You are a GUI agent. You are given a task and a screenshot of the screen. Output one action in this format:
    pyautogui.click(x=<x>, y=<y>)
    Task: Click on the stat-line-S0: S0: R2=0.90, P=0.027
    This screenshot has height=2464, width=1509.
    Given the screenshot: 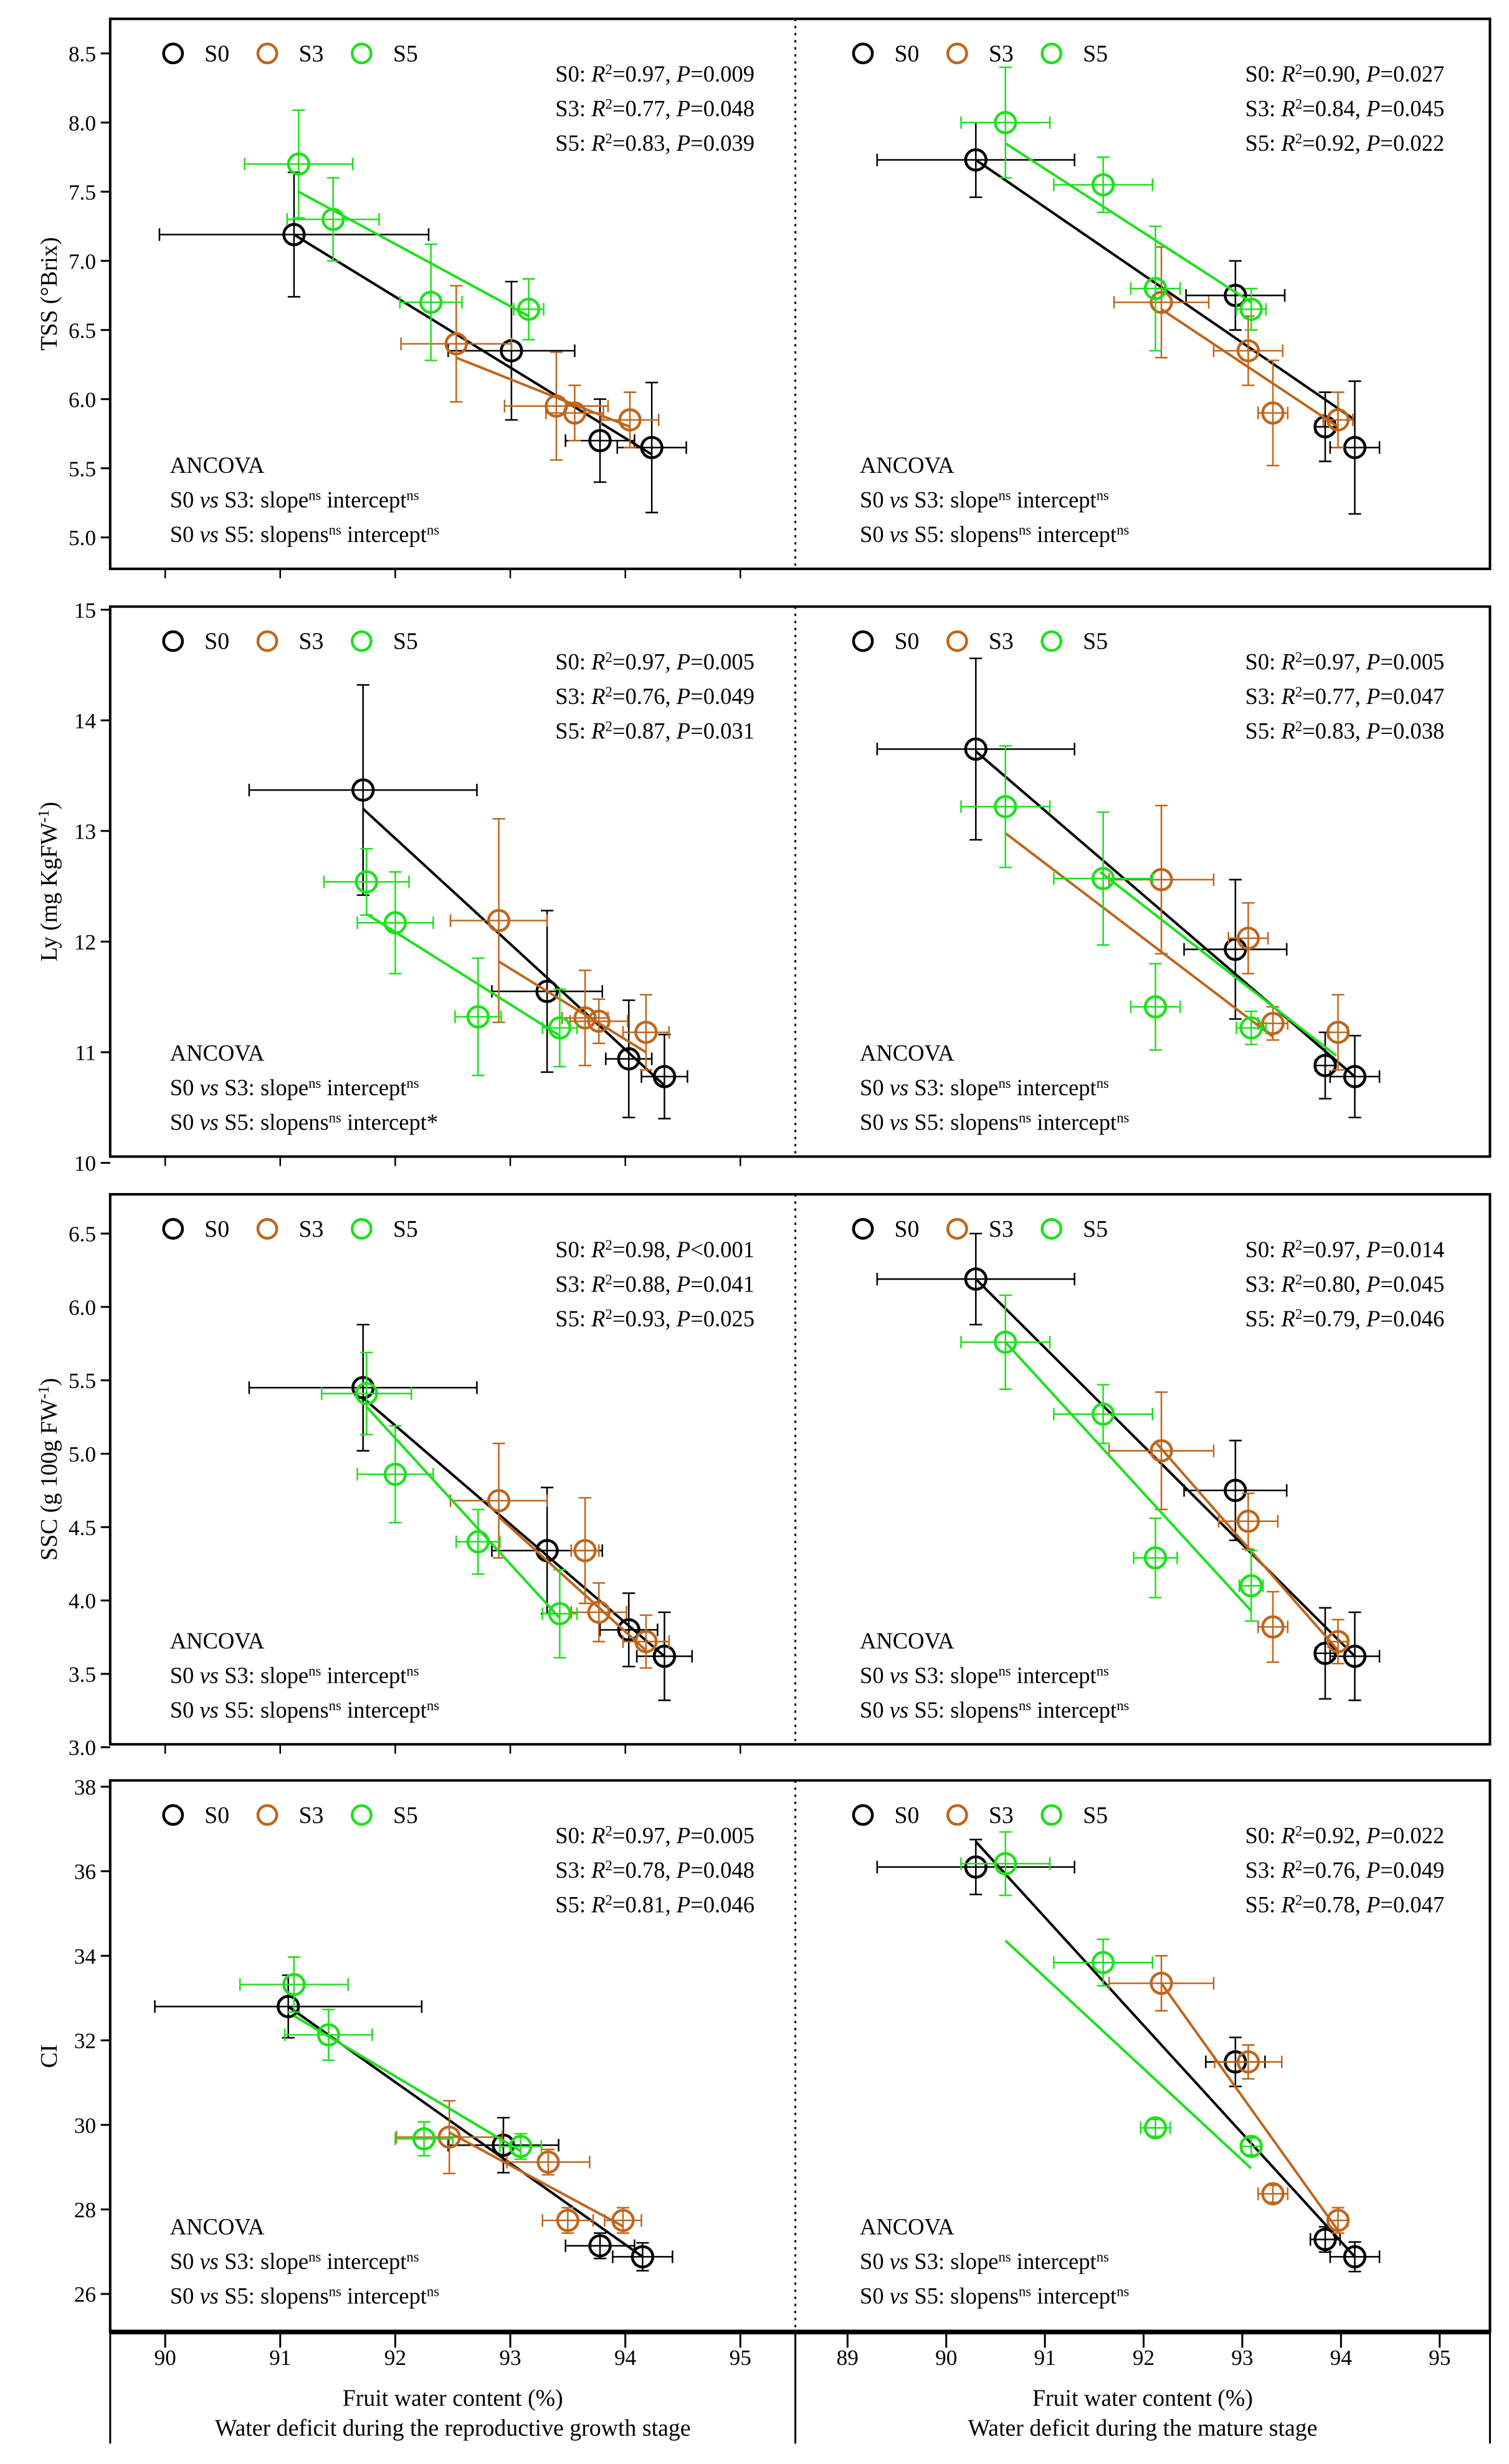 What is the action you would take?
    pyautogui.click(x=1345, y=74)
    